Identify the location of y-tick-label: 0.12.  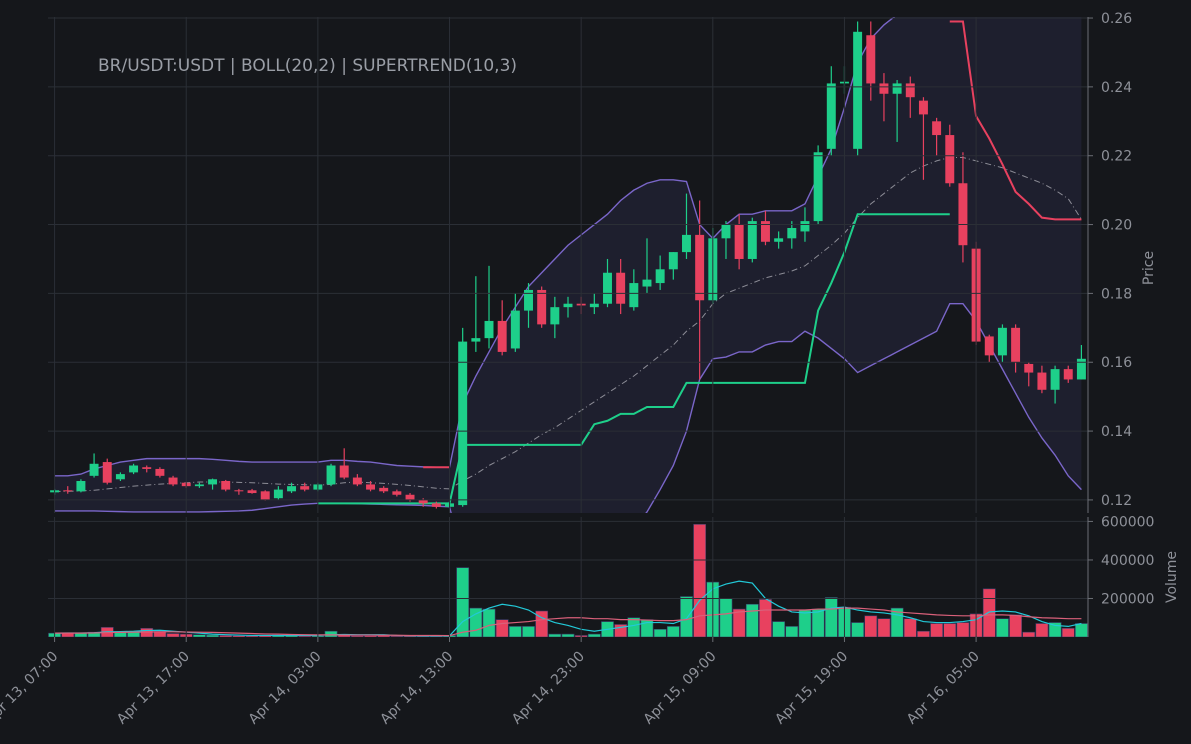
(1116, 501).